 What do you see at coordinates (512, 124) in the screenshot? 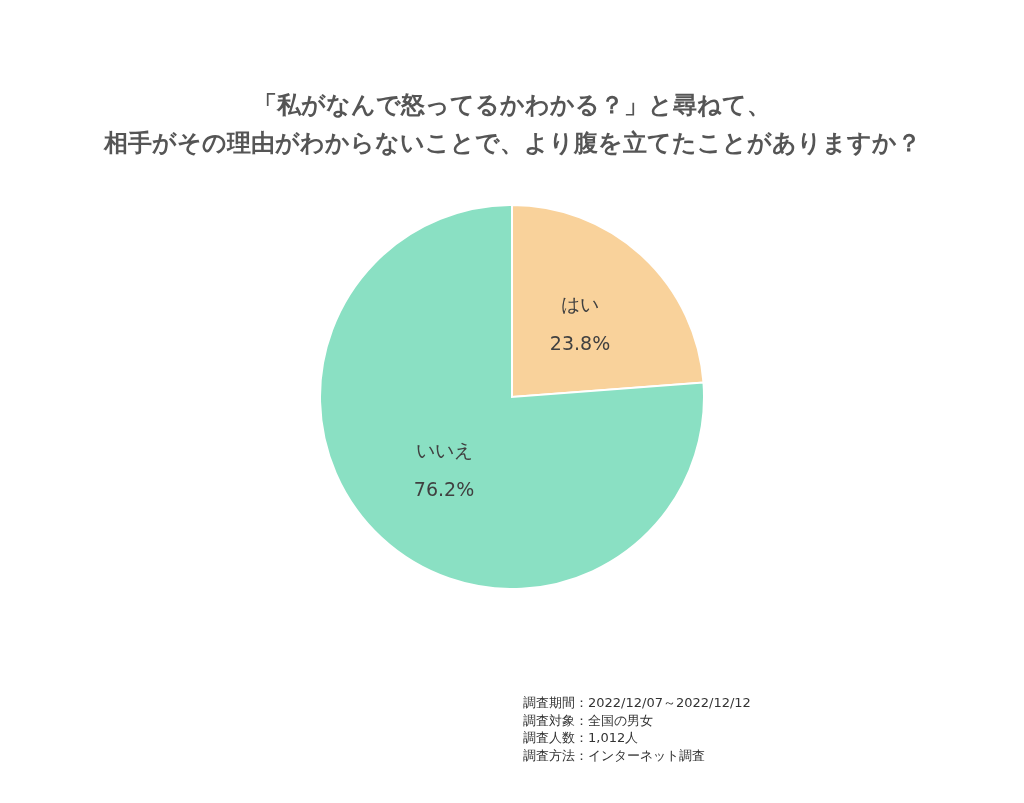
I see `chart-title: 「私がなんで怒ってるかわかる？」と尋ねて、相手がその理由がわからないことで、より腹を立てたことがありますか？` at bounding box center [512, 124].